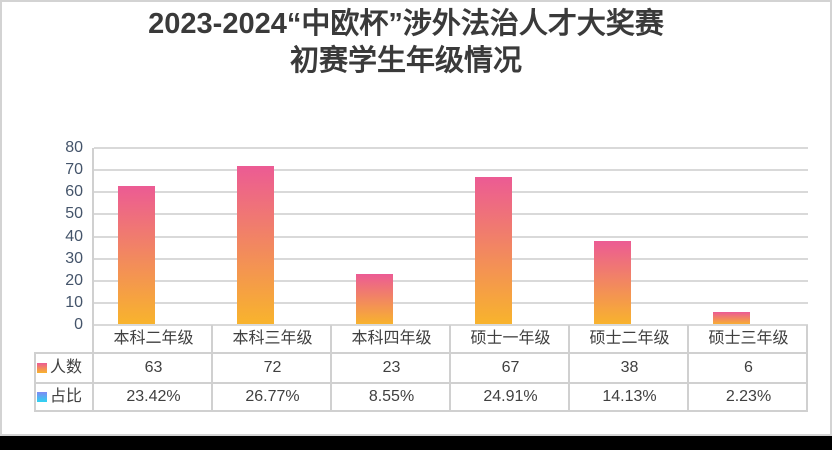 The width and height of the screenshot is (832, 450). I want to click on x-axis-line, so click(451, 325).